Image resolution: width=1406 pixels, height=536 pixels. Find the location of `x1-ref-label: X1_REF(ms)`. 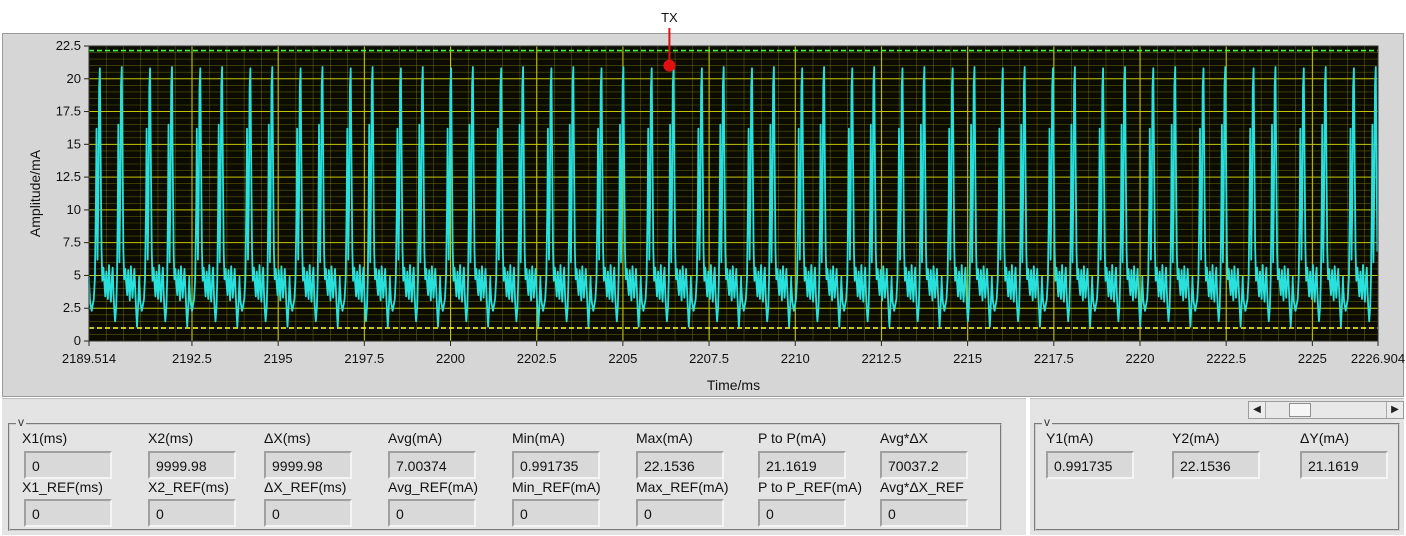

x1-ref-label: X1_REF(ms) is located at coordinates (62, 487).